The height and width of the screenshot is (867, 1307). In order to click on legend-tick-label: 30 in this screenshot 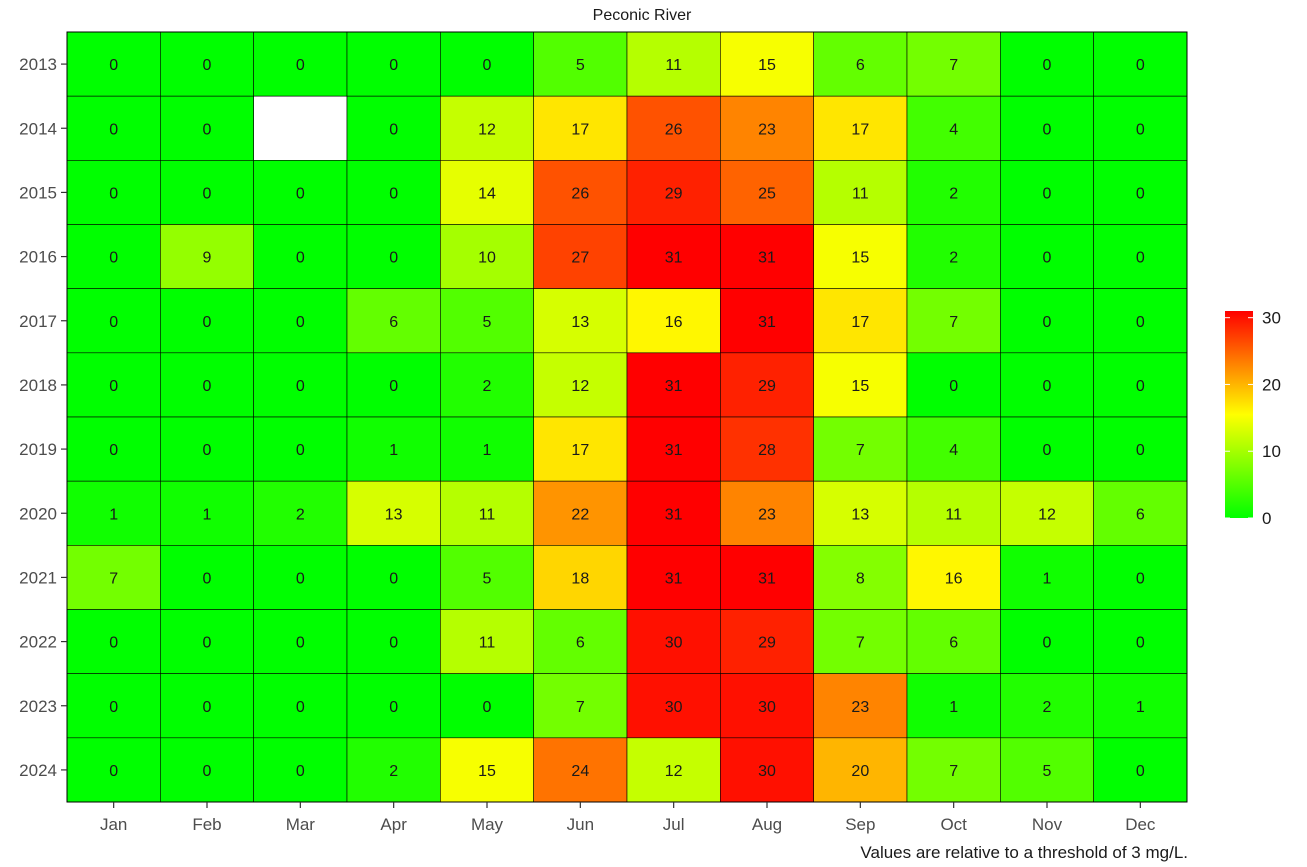, I will do `click(1271, 318)`.